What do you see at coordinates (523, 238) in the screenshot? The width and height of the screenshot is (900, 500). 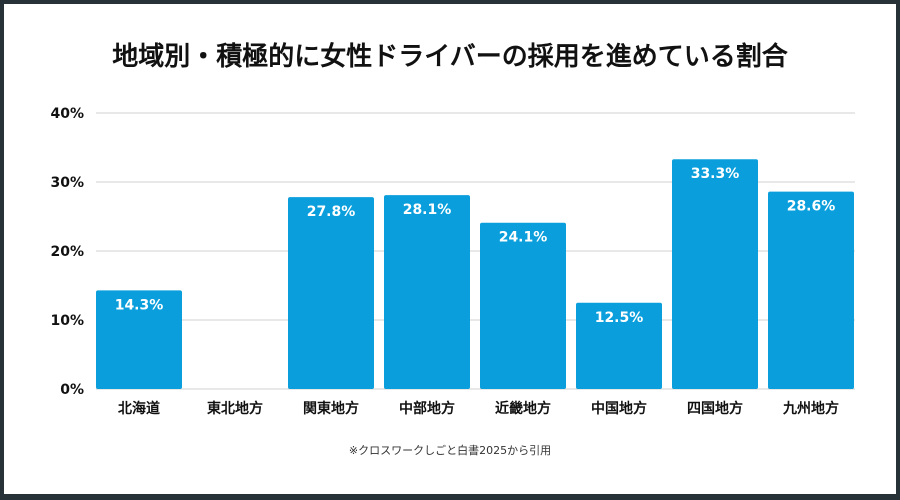 I see `data-label: 24.1%` at bounding box center [523, 238].